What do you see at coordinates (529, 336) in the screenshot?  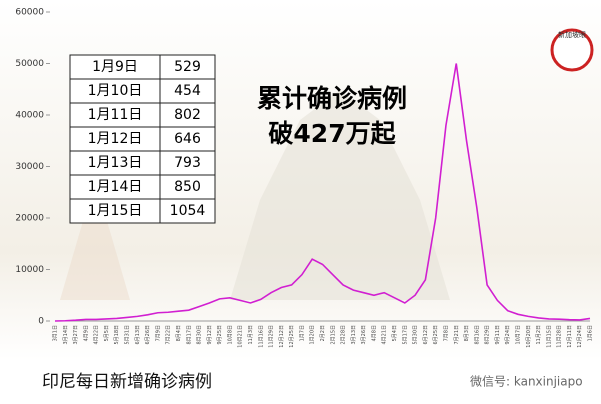 I see `x-tick-label: 10月20日` at bounding box center [529, 336].